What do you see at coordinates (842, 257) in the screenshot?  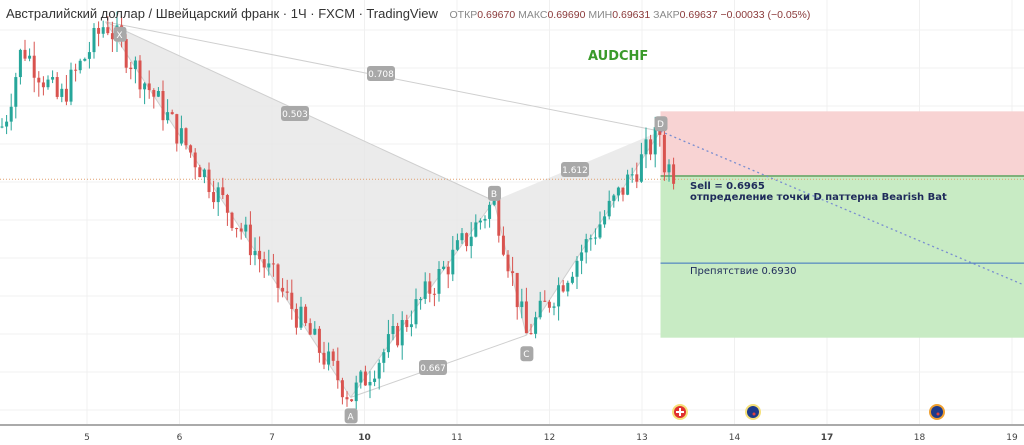 I see `take-profit-zone` at bounding box center [842, 257].